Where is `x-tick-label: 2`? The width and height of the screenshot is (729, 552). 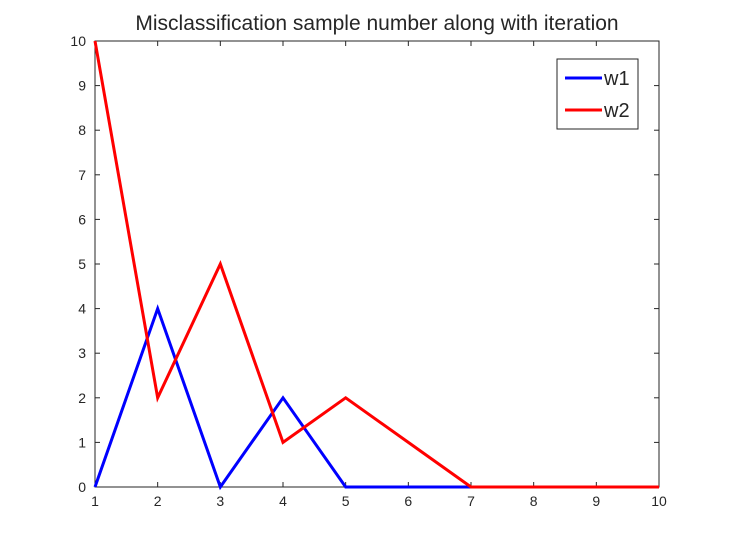 x-tick-label: 2 is located at coordinates (158, 501).